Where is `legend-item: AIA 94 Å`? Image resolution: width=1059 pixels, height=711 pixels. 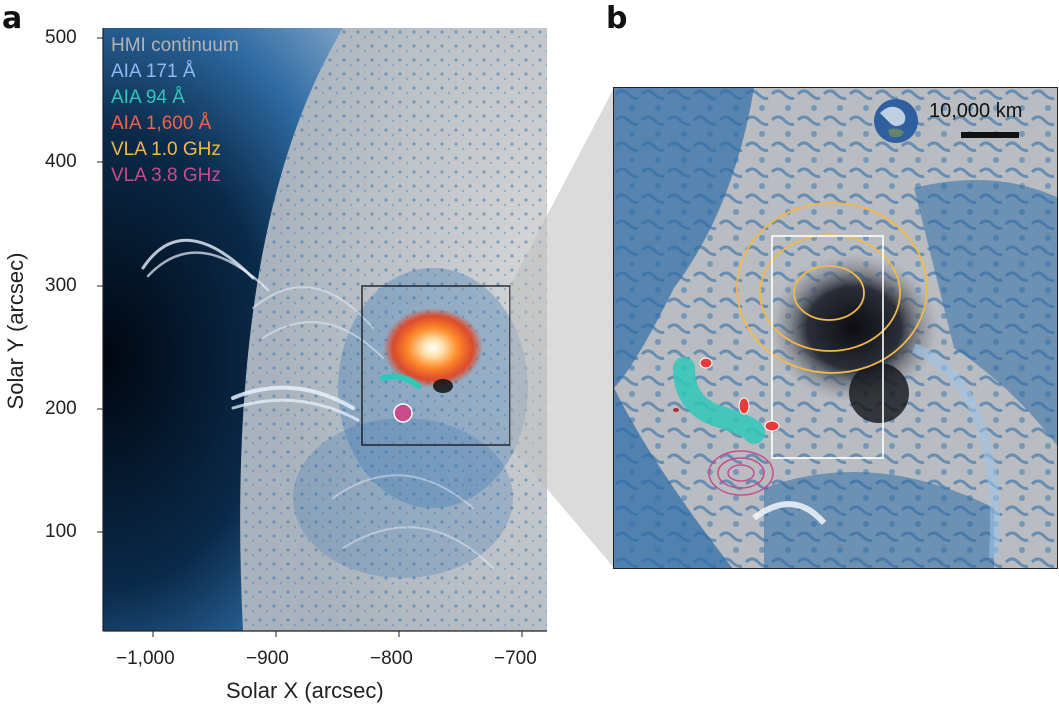
legend-item: AIA 94 Å is located at coordinates (148, 97).